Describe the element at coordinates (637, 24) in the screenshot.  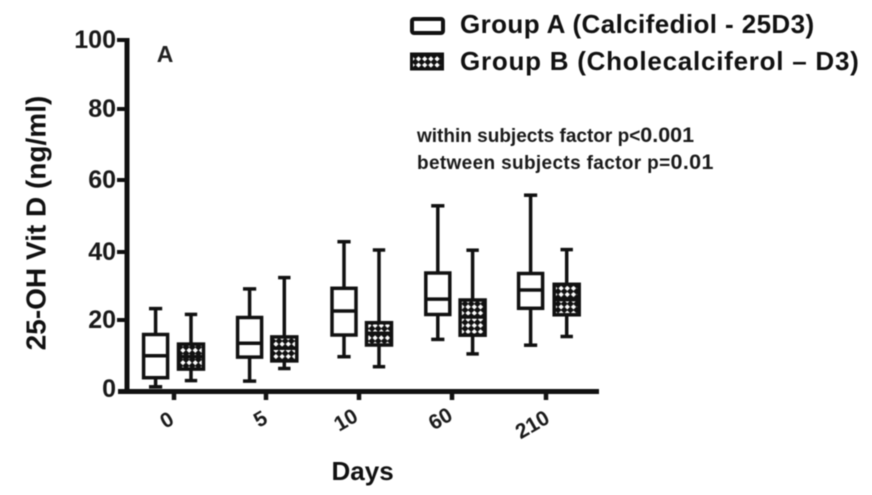
I see `svg-text: Group A (Calcifediol - 25D3)` at that location.